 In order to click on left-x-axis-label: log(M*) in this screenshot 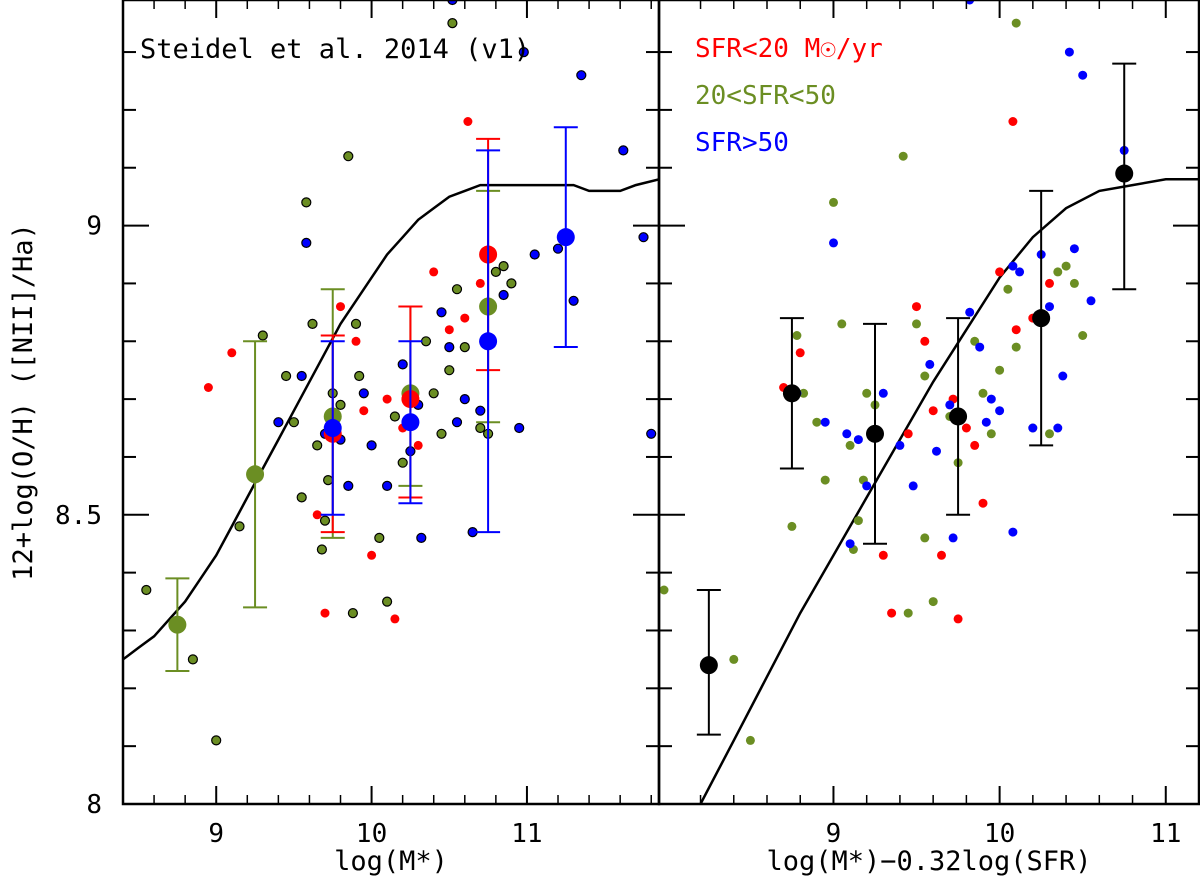, I will do `click(391, 861)`.